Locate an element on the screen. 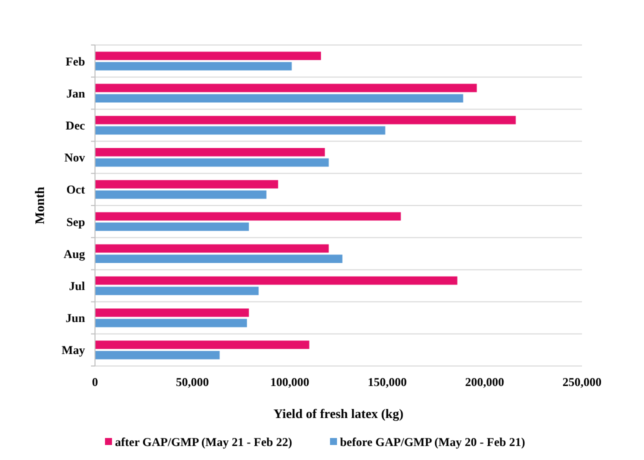  y-tick-label: Jun is located at coordinates (76, 318).